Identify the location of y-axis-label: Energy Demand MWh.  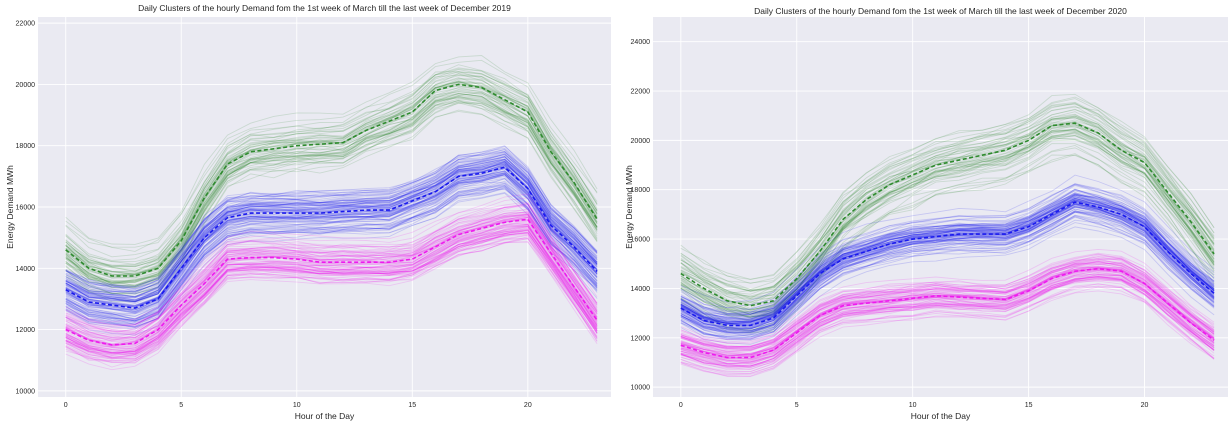
(629, 207).